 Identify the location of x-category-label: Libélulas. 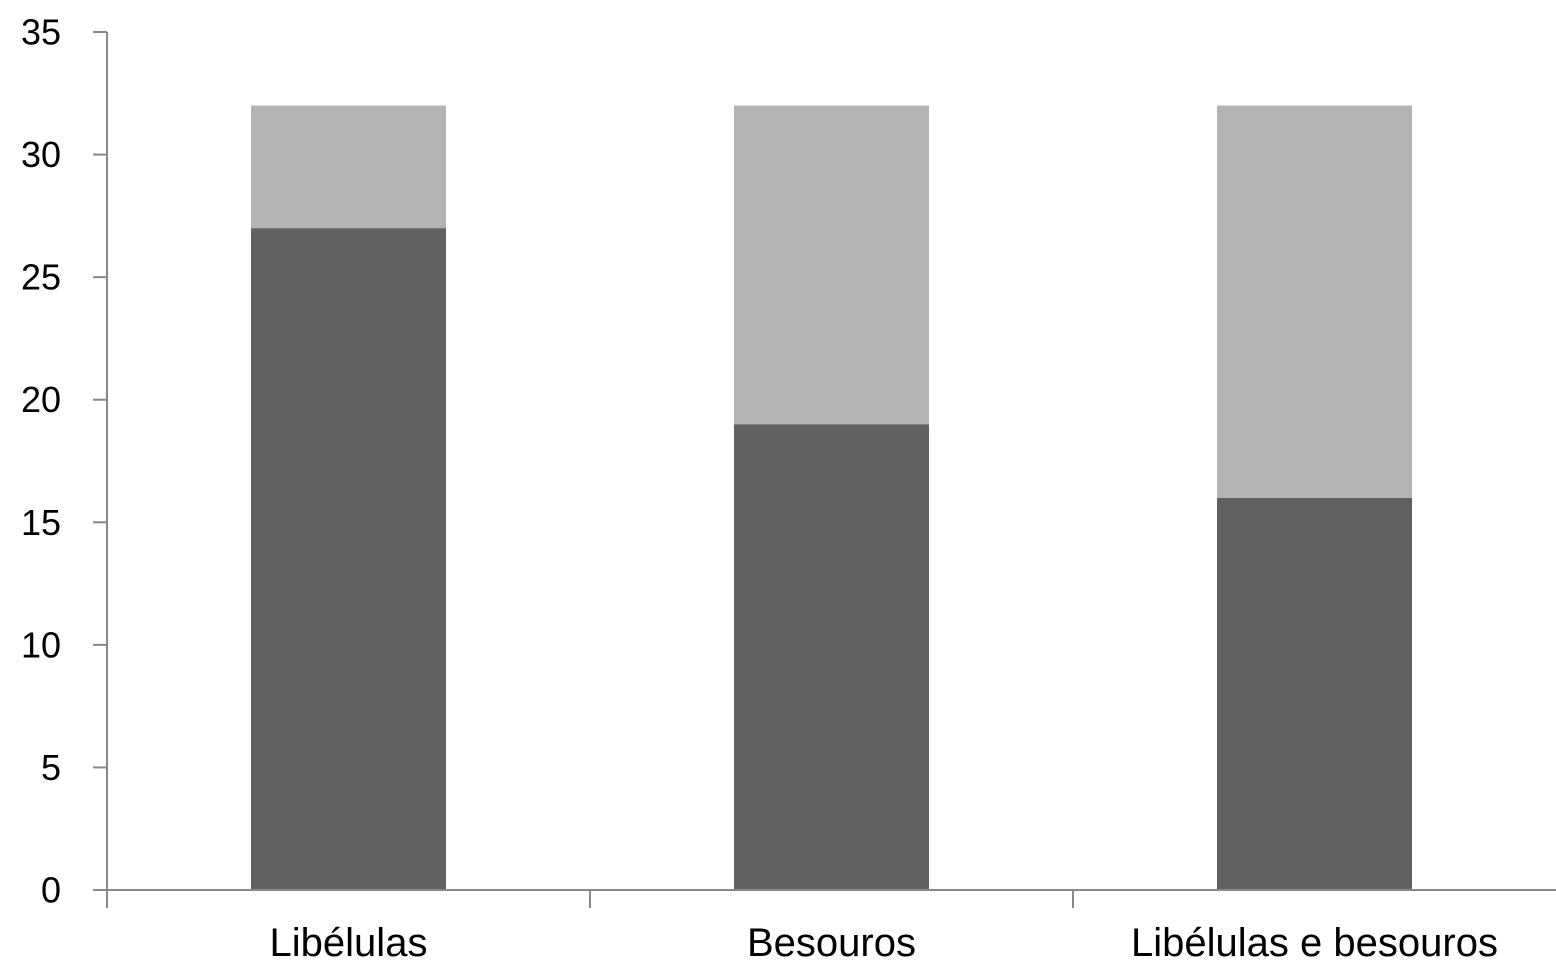
(349, 943).